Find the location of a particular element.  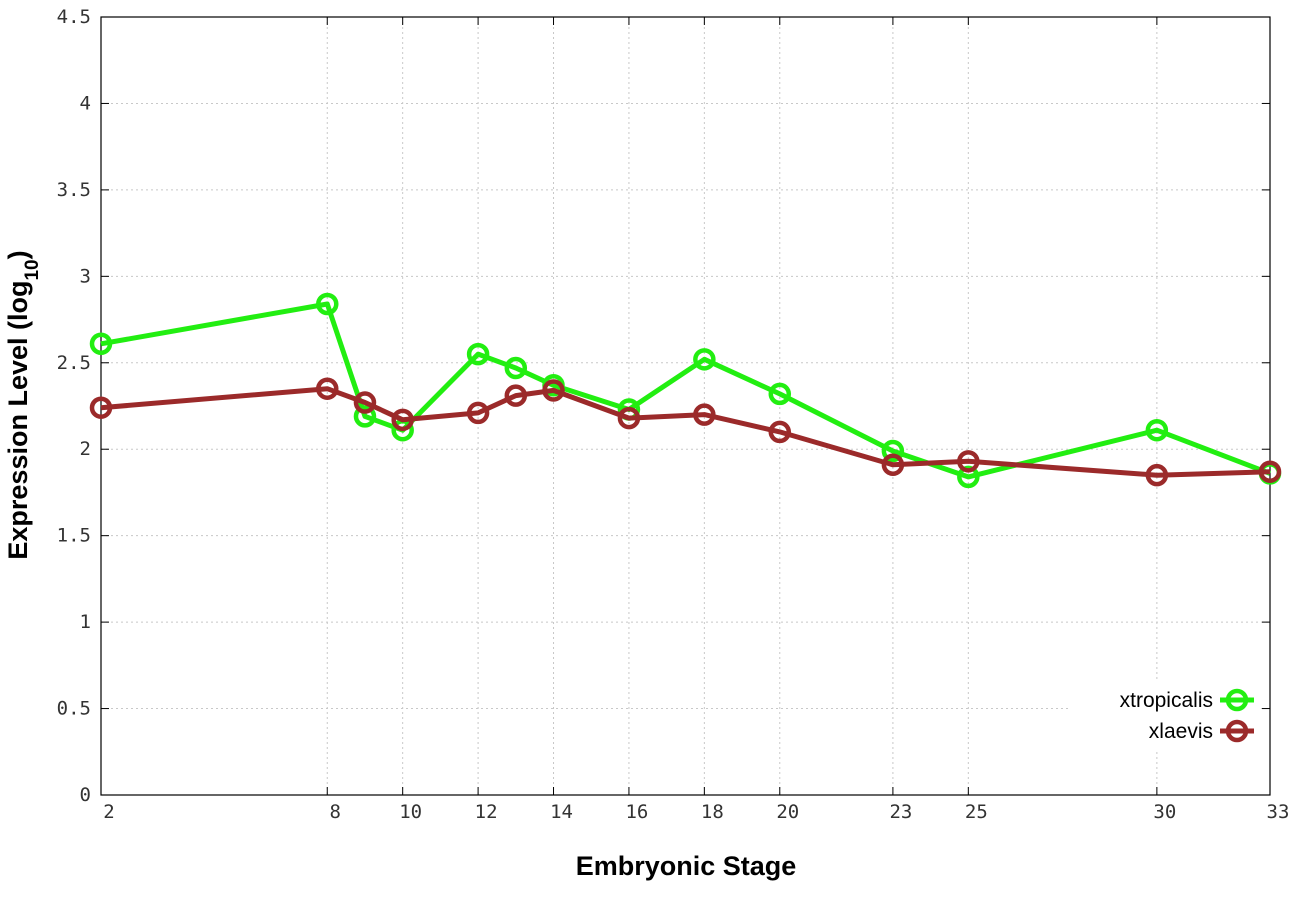

y-axis-title-close: ) is located at coordinates (18, 254).